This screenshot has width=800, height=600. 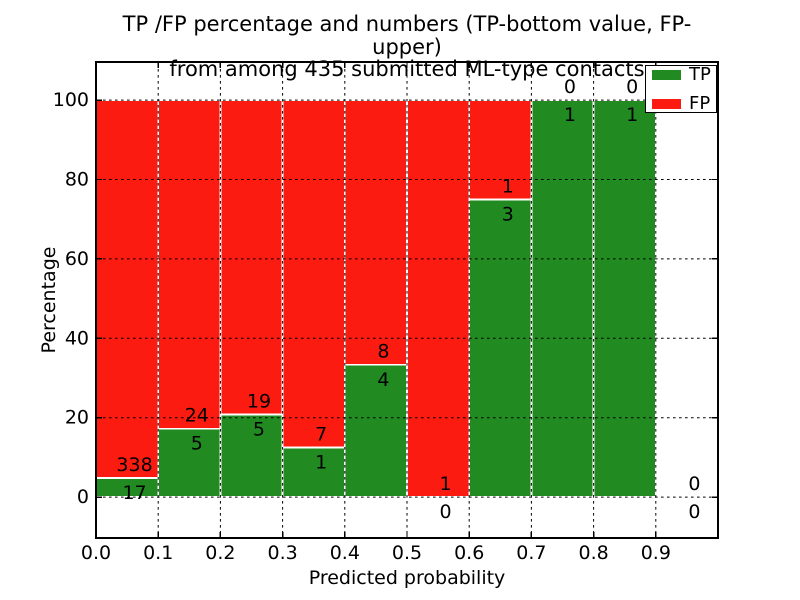 I want to click on bar-tp-0.2, so click(x=251, y=456).